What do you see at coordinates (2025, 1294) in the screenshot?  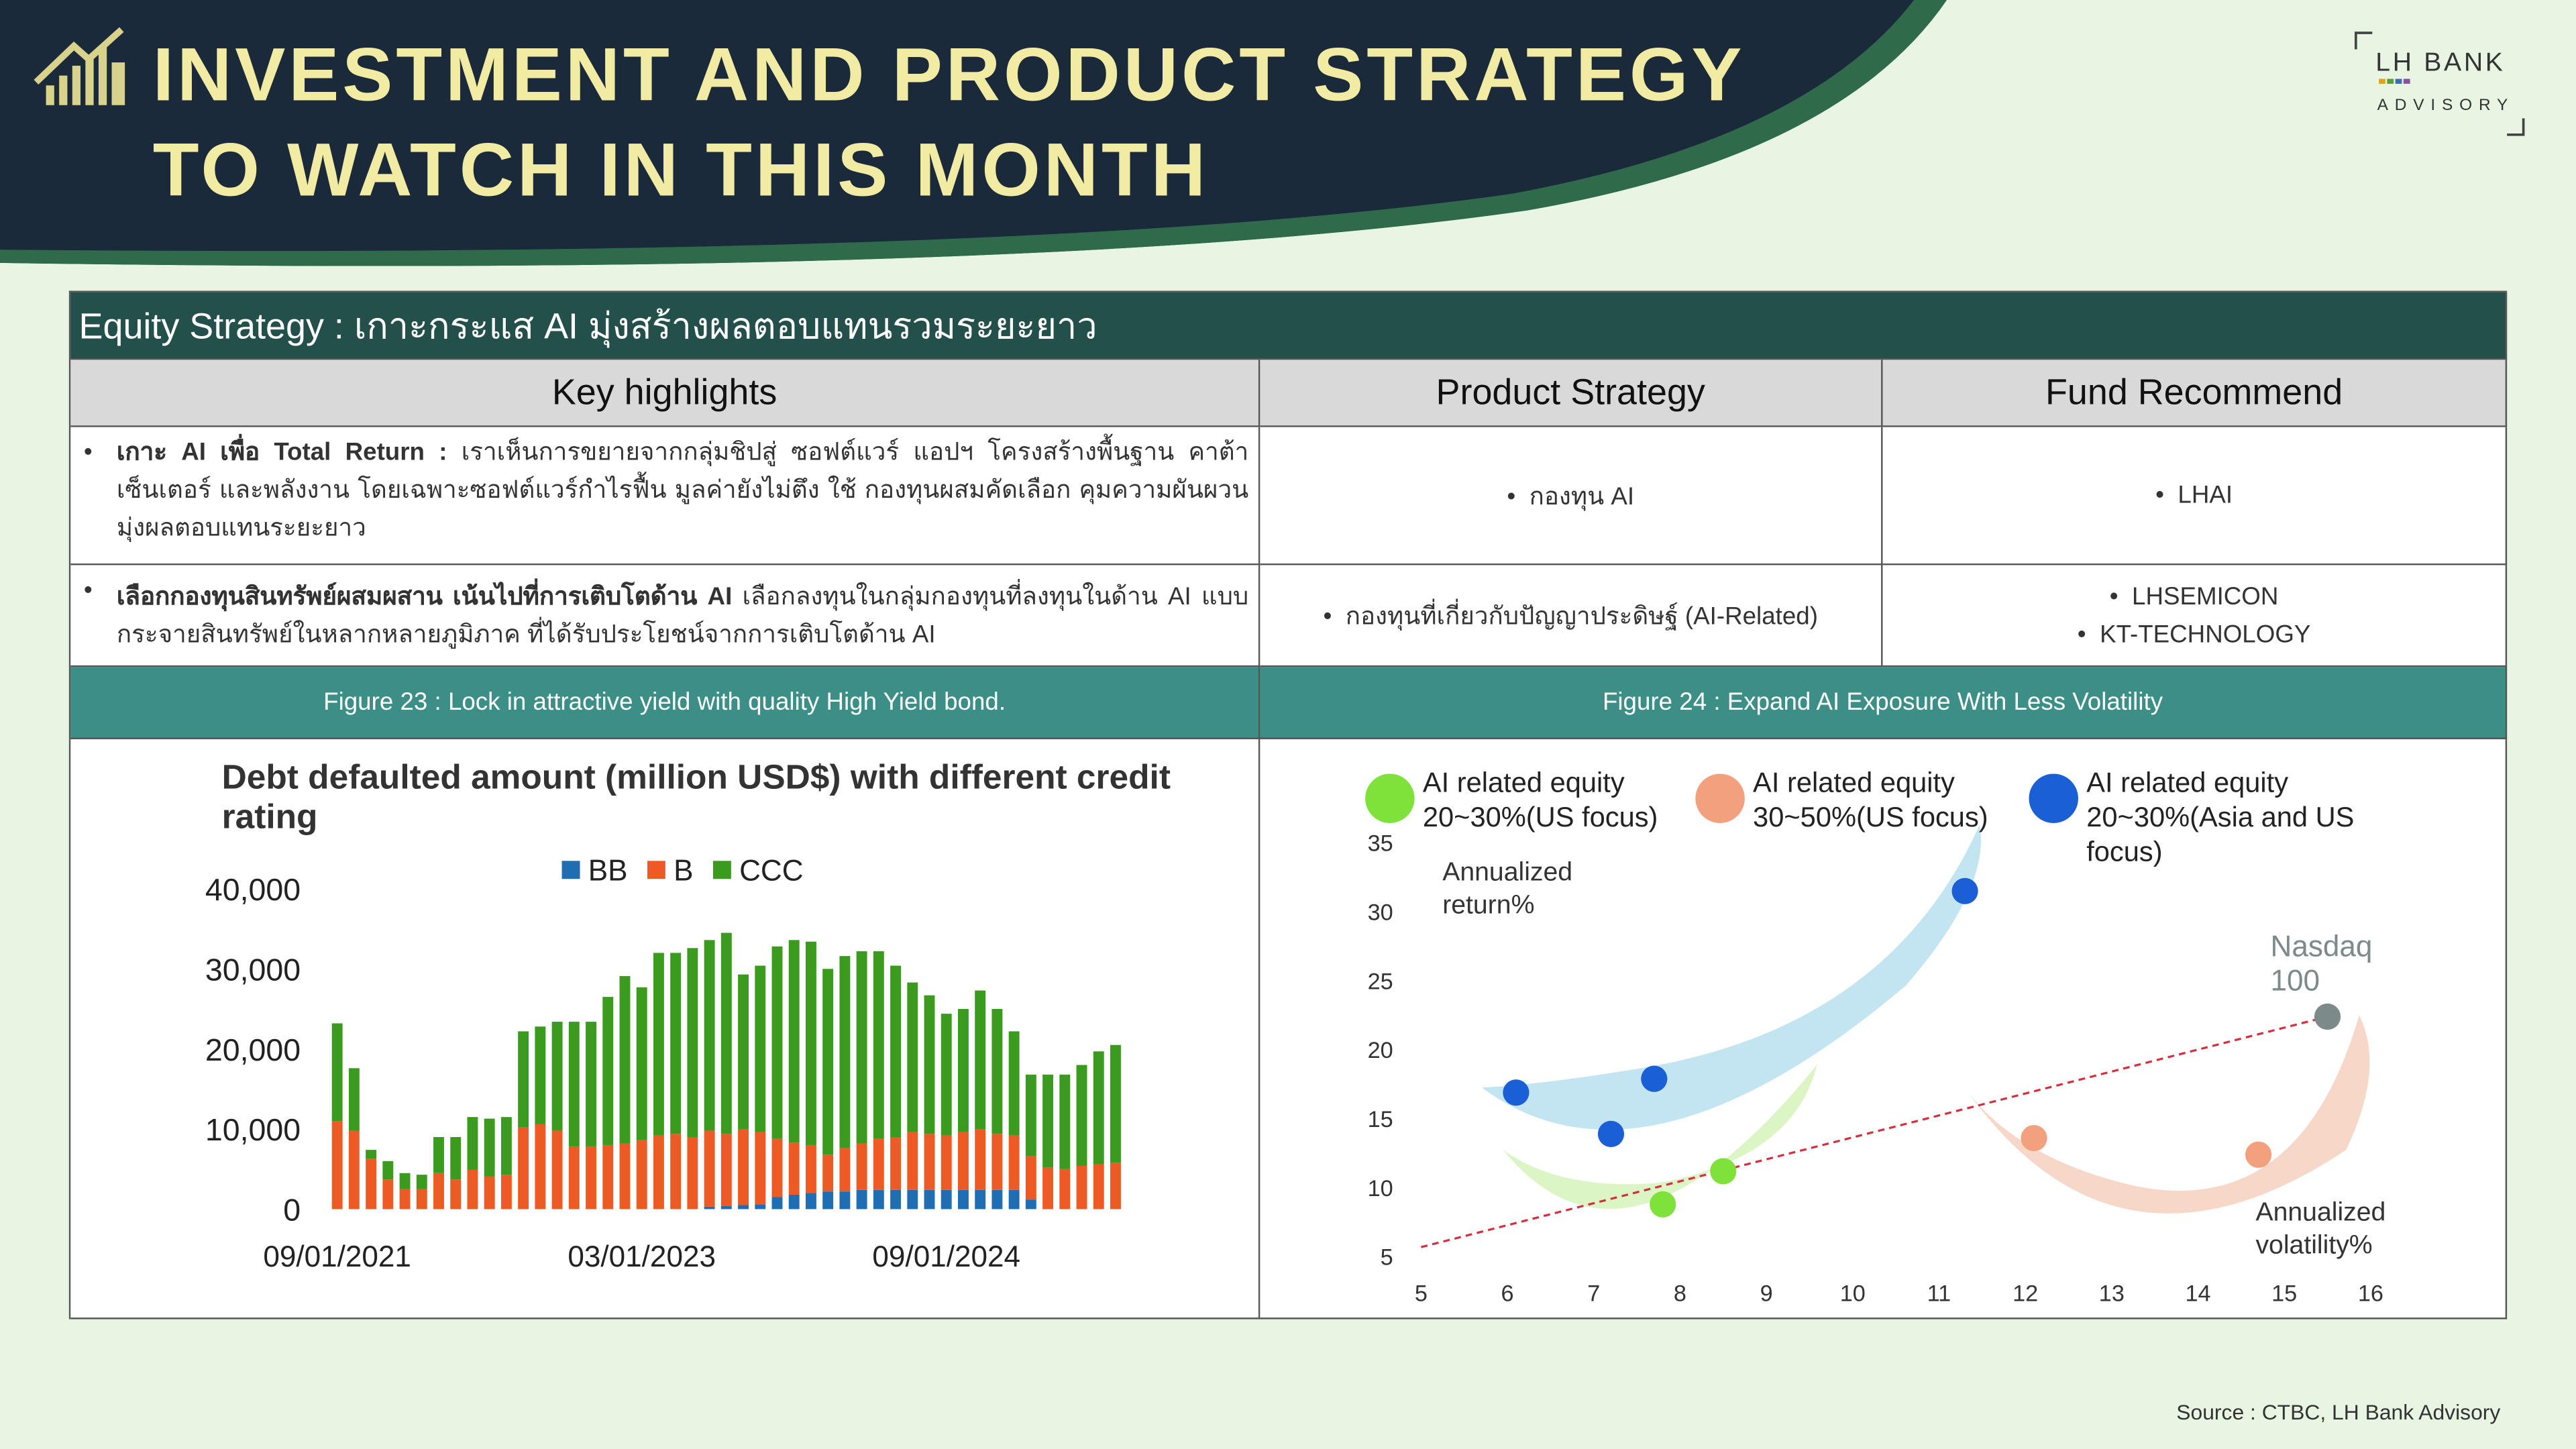 I see `x-tick-label: 12` at bounding box center [2025, 1294].